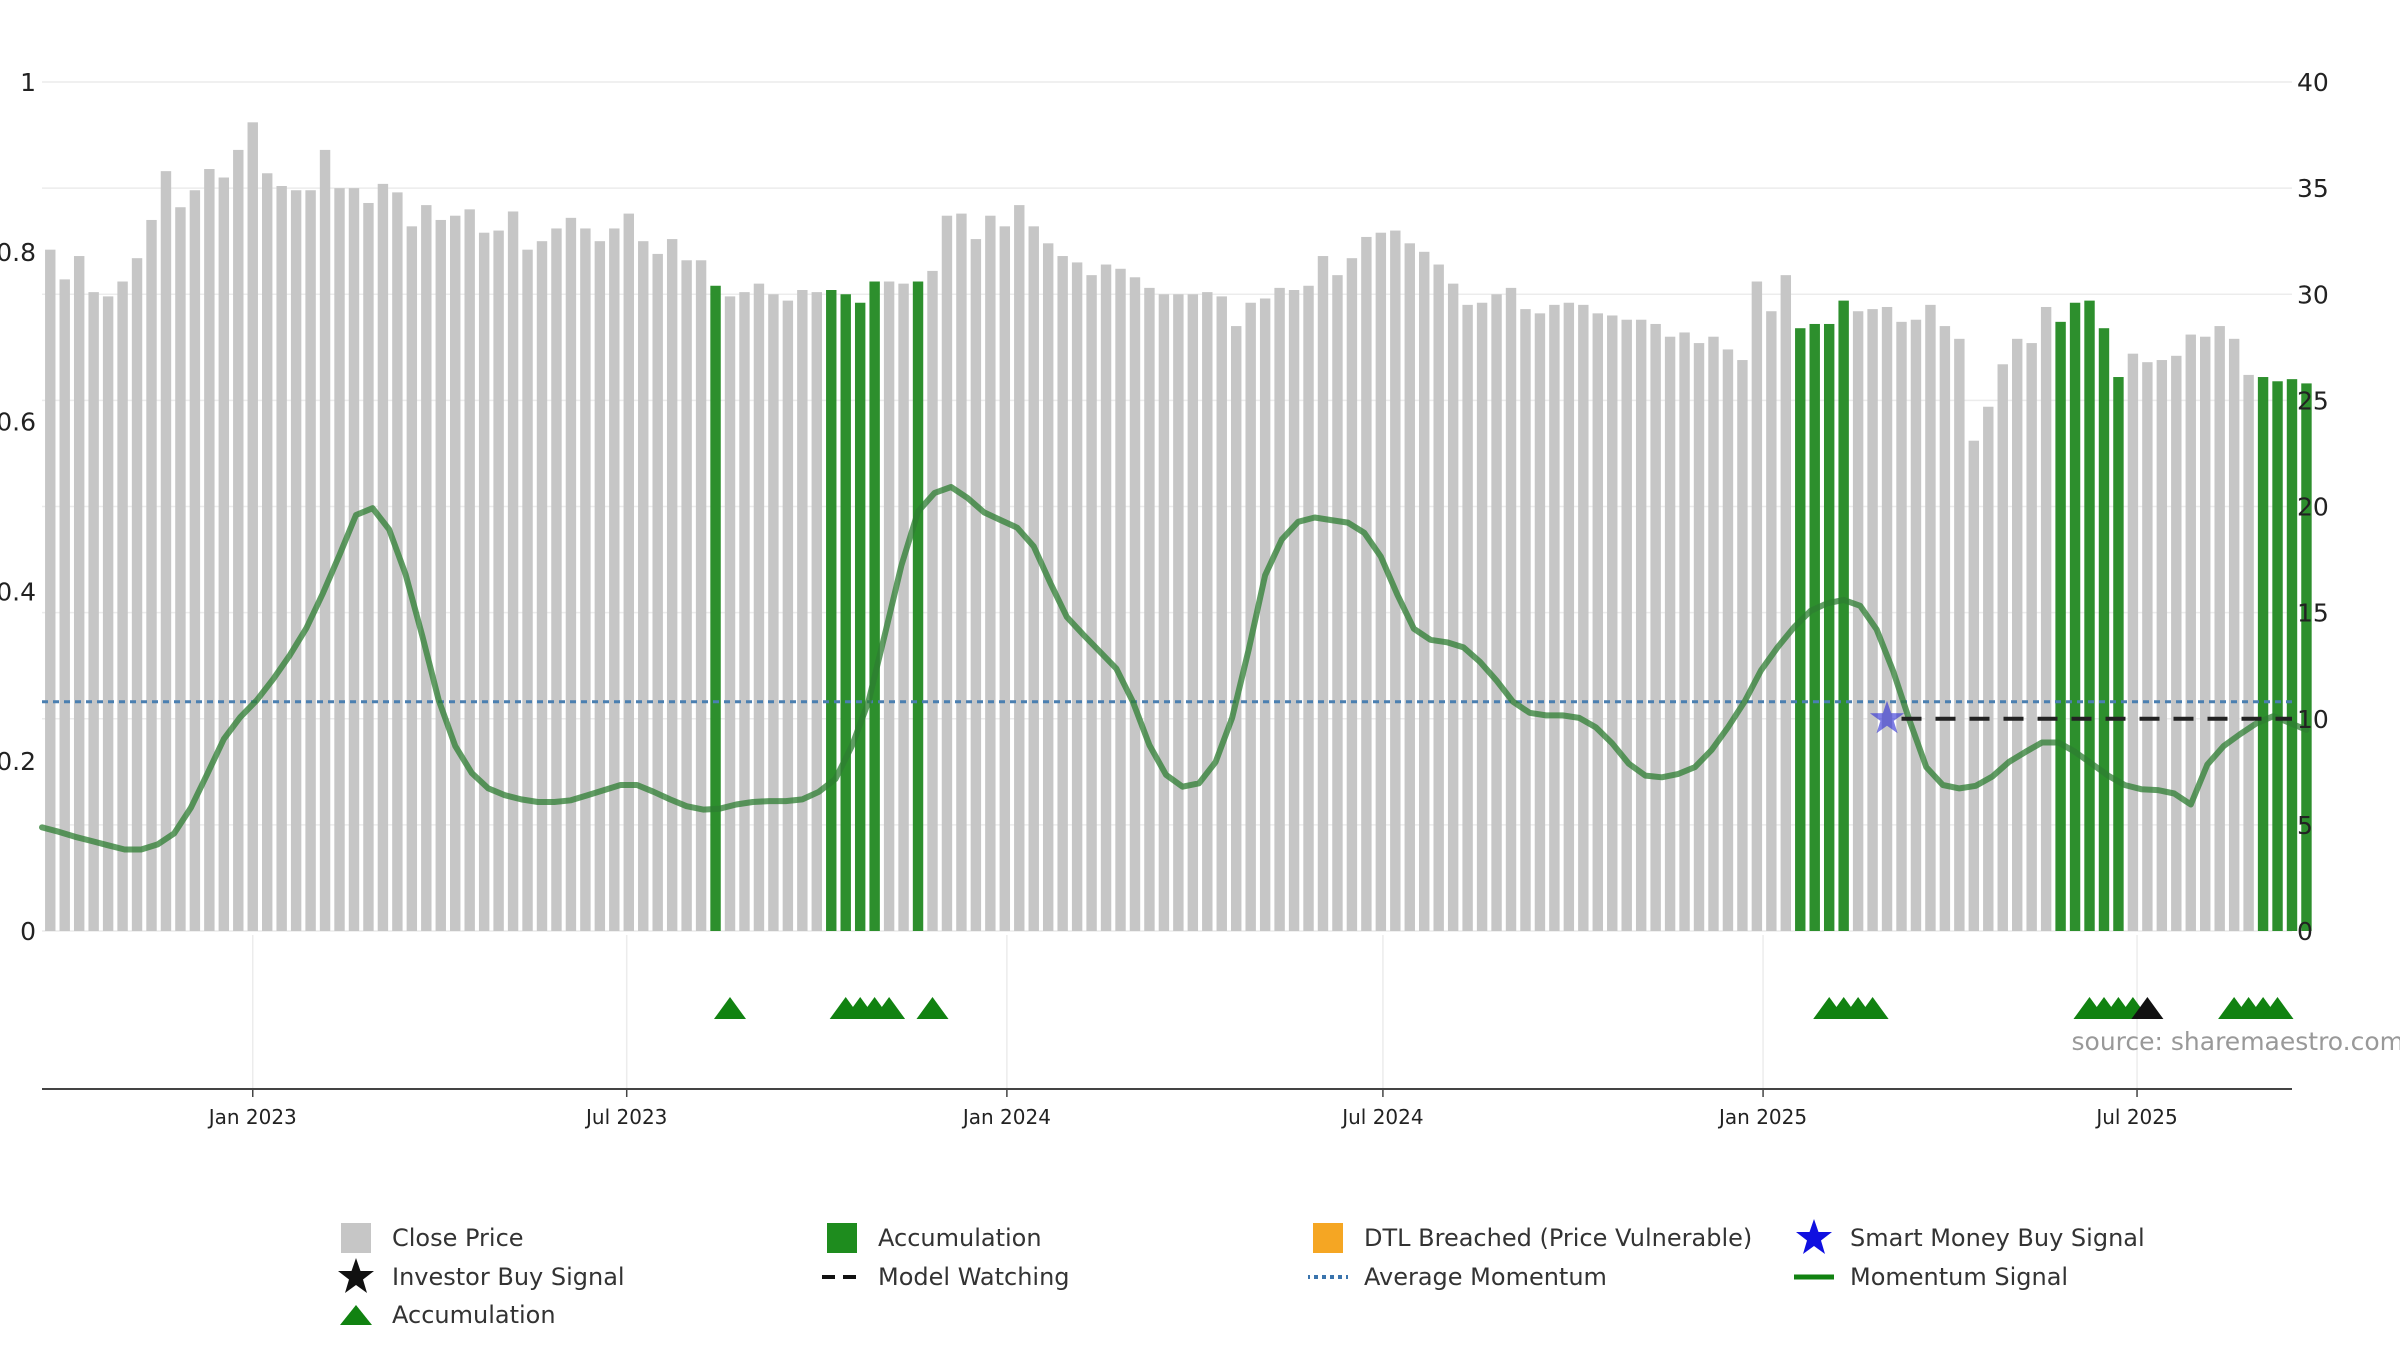  What do you see at coordinates (1887, 717) in the screenshot?
I see `smart-money-buy-star` at bounding box center [1887, 717].